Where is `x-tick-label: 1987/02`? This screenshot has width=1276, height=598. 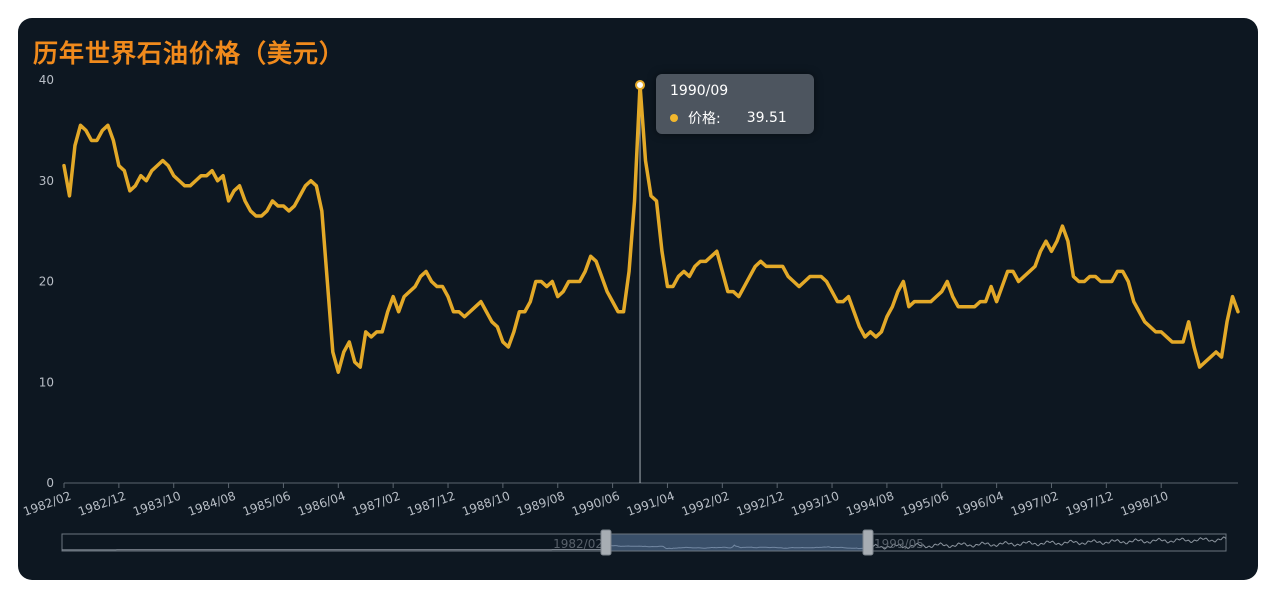
x-tick-label: 1987/02 is located at coordinates (377, 504).